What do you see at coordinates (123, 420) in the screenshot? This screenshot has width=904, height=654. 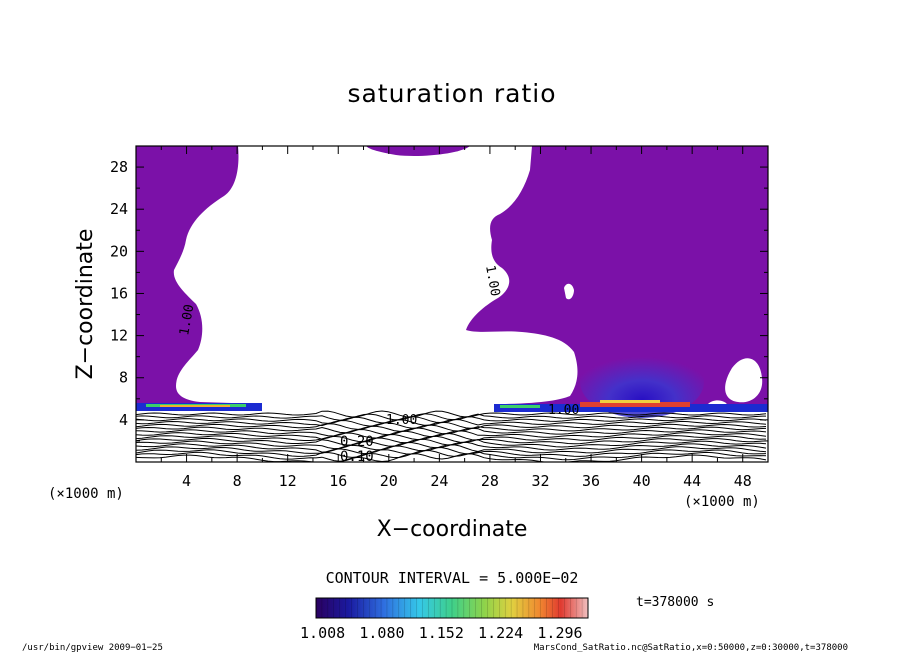 I see `y-tick-label: 4` at bounding box center [123, 420].